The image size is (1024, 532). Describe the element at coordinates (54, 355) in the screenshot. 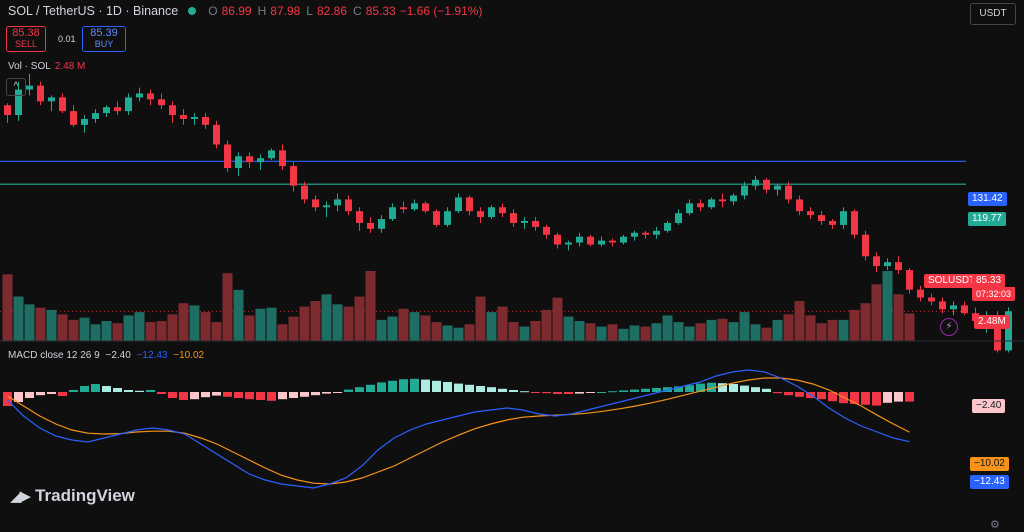

I see `macd-legend-label: MACD close 12 26 9` at that location.